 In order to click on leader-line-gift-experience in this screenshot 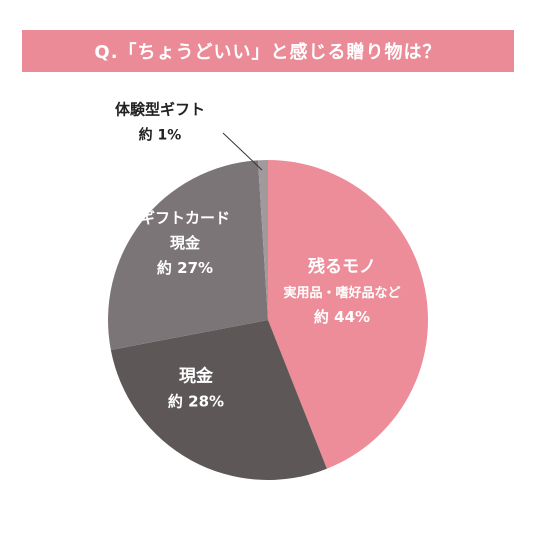, I will do `click(242, 151)`.